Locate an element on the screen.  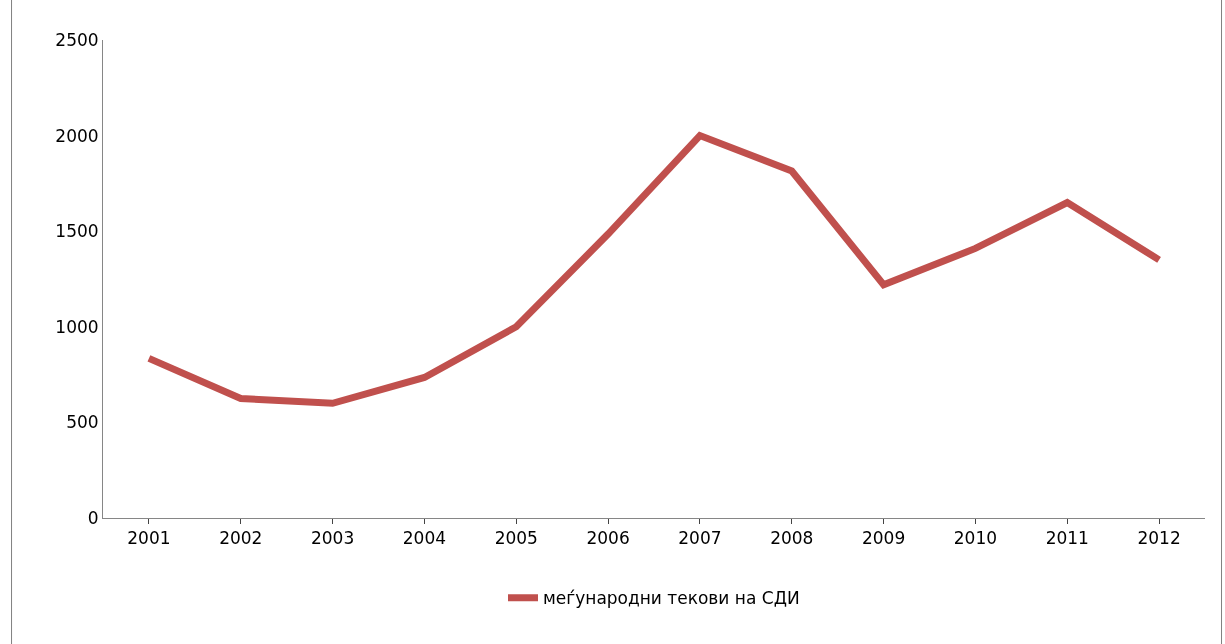
y-tick-label: 2000 is located at coordinates (77, 135).